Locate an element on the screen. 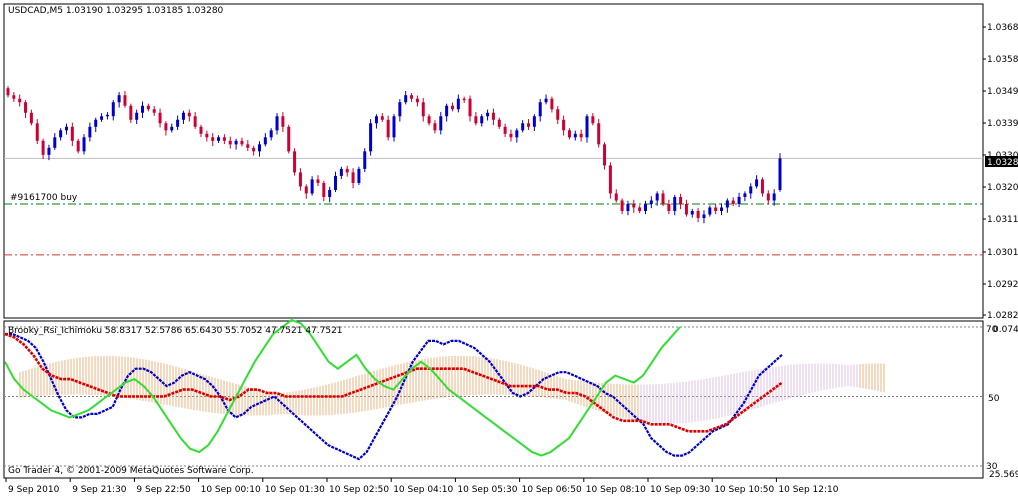  current-price-marker: 1.03280 is located at coordinates (1001, 162).